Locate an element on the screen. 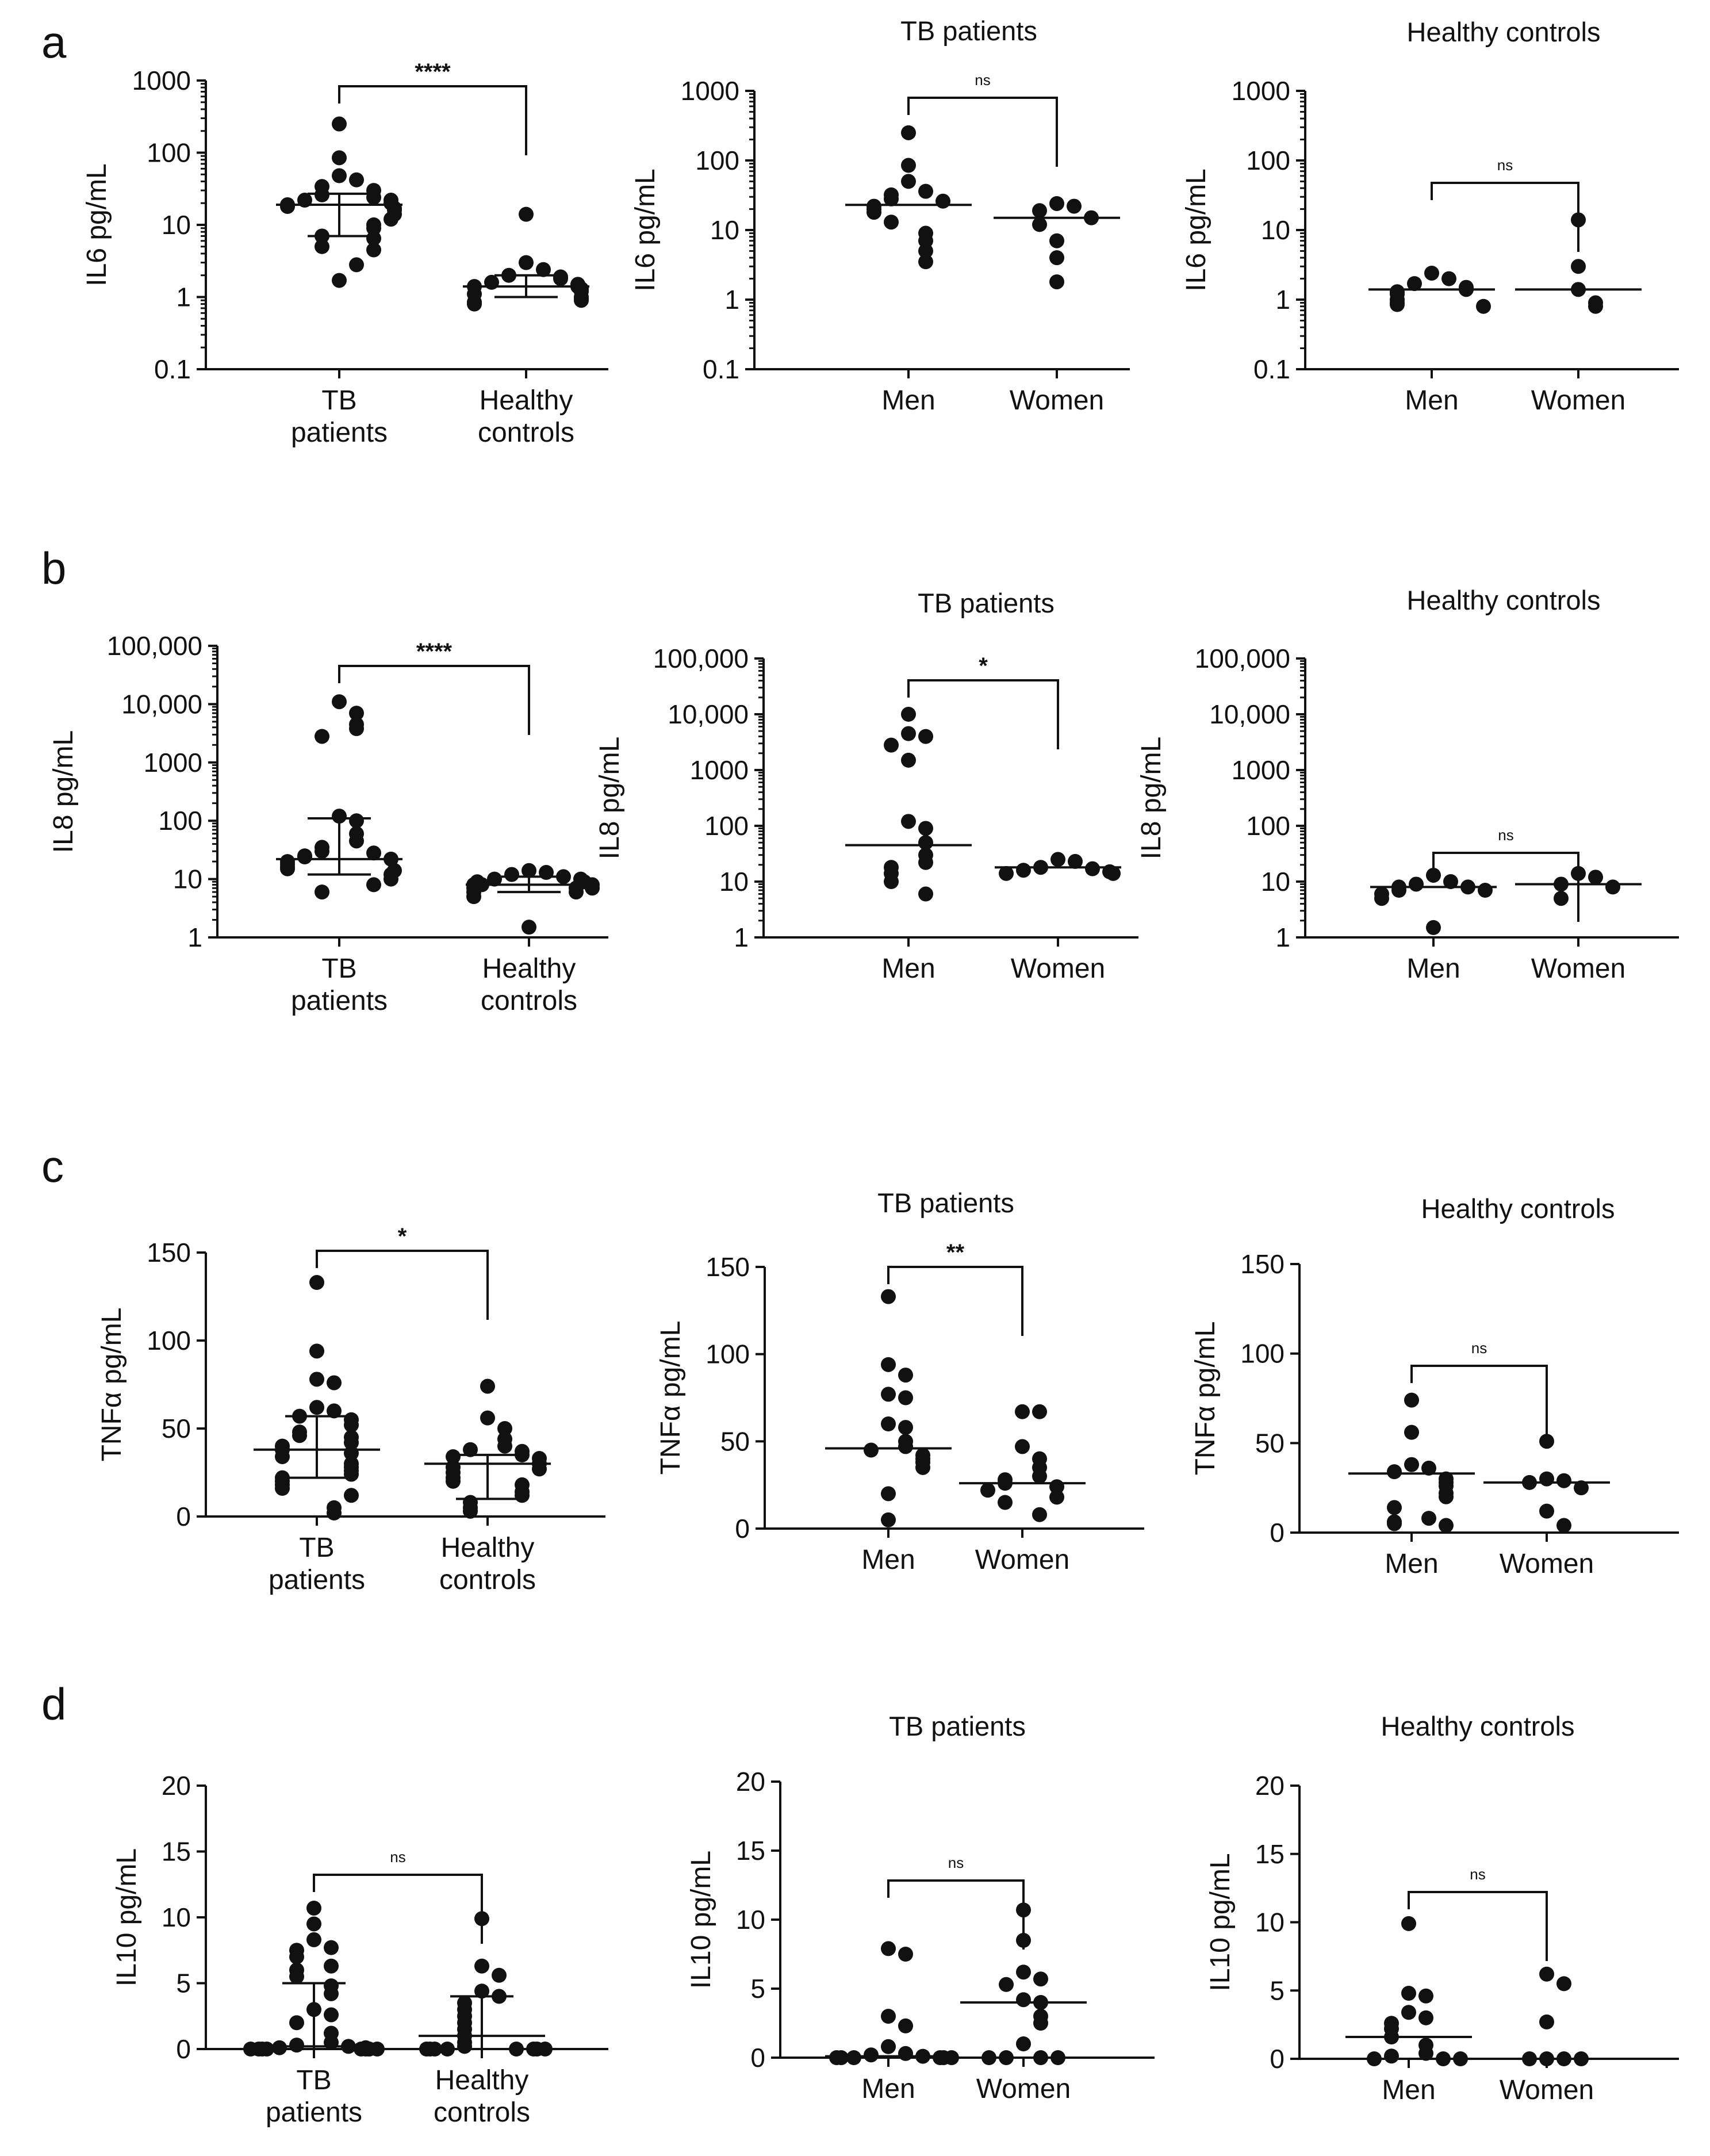  x-category-label: TB is located at coordinates (316, 1548).